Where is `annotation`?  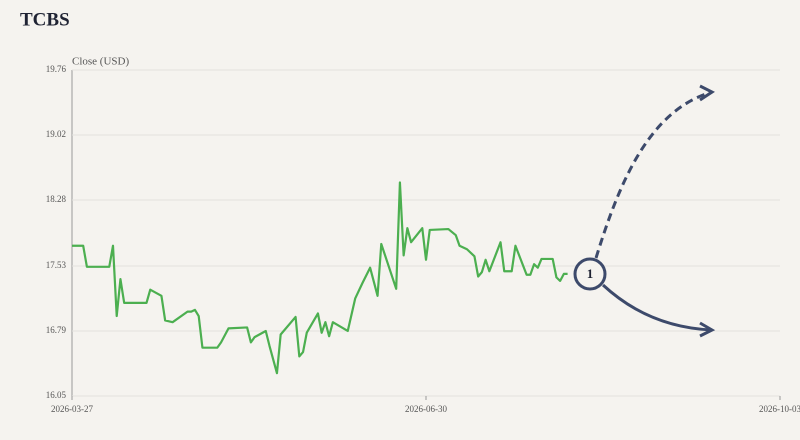
annotation is located at coordinates (644, 211).